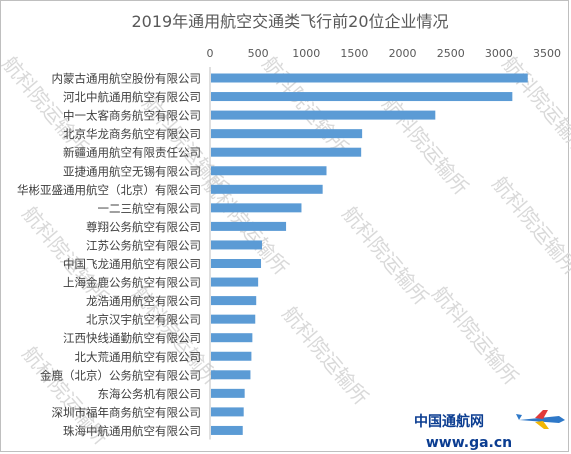  What do you see at coordinates (547, 53) in the screenshot?
I see `x-tick-label: 3500` at bounding box center [547, 53].